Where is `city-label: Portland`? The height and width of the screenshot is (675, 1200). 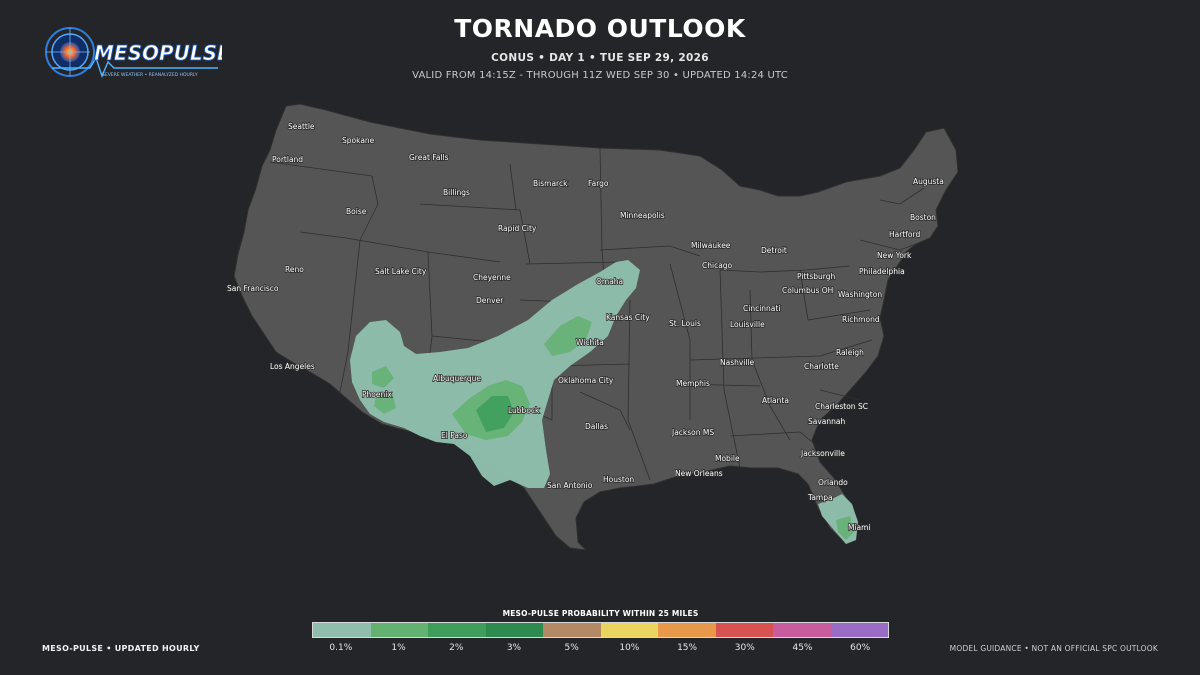 city-label: Portland is located at coordinates (287, 159).